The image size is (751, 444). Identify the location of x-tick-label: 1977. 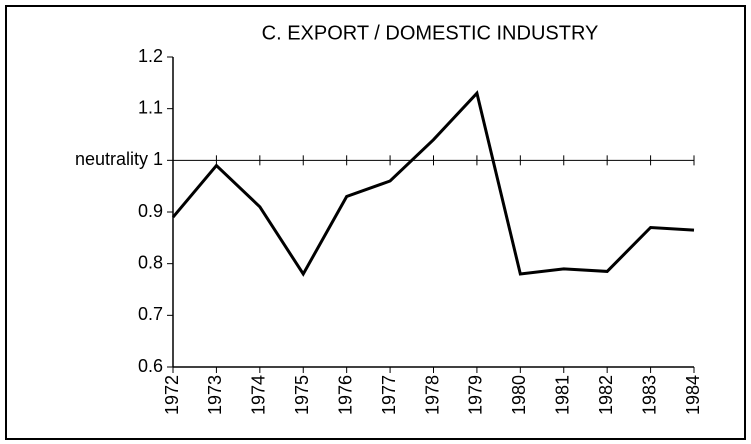
(389, 395).